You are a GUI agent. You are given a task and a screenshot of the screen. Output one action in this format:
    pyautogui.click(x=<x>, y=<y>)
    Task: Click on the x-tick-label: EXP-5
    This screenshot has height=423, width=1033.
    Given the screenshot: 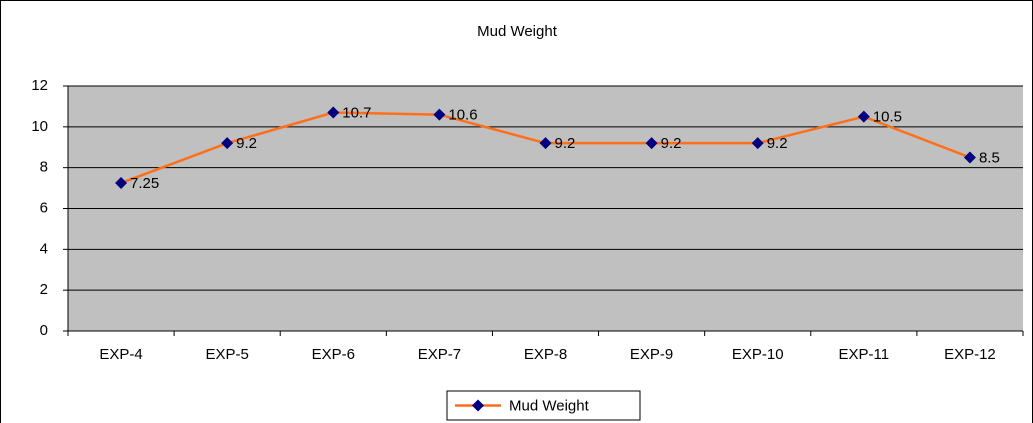 What is the action you would take?
    pyautogui.click(x=226, y=354)
    